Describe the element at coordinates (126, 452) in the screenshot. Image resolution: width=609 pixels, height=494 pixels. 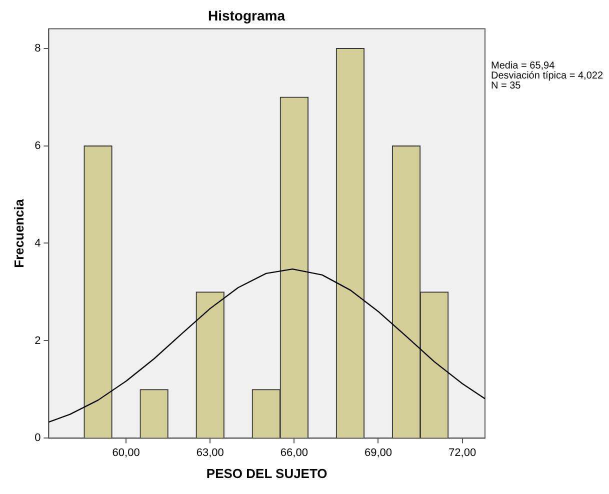
I see `x-tick-label: 60,00` at that location.